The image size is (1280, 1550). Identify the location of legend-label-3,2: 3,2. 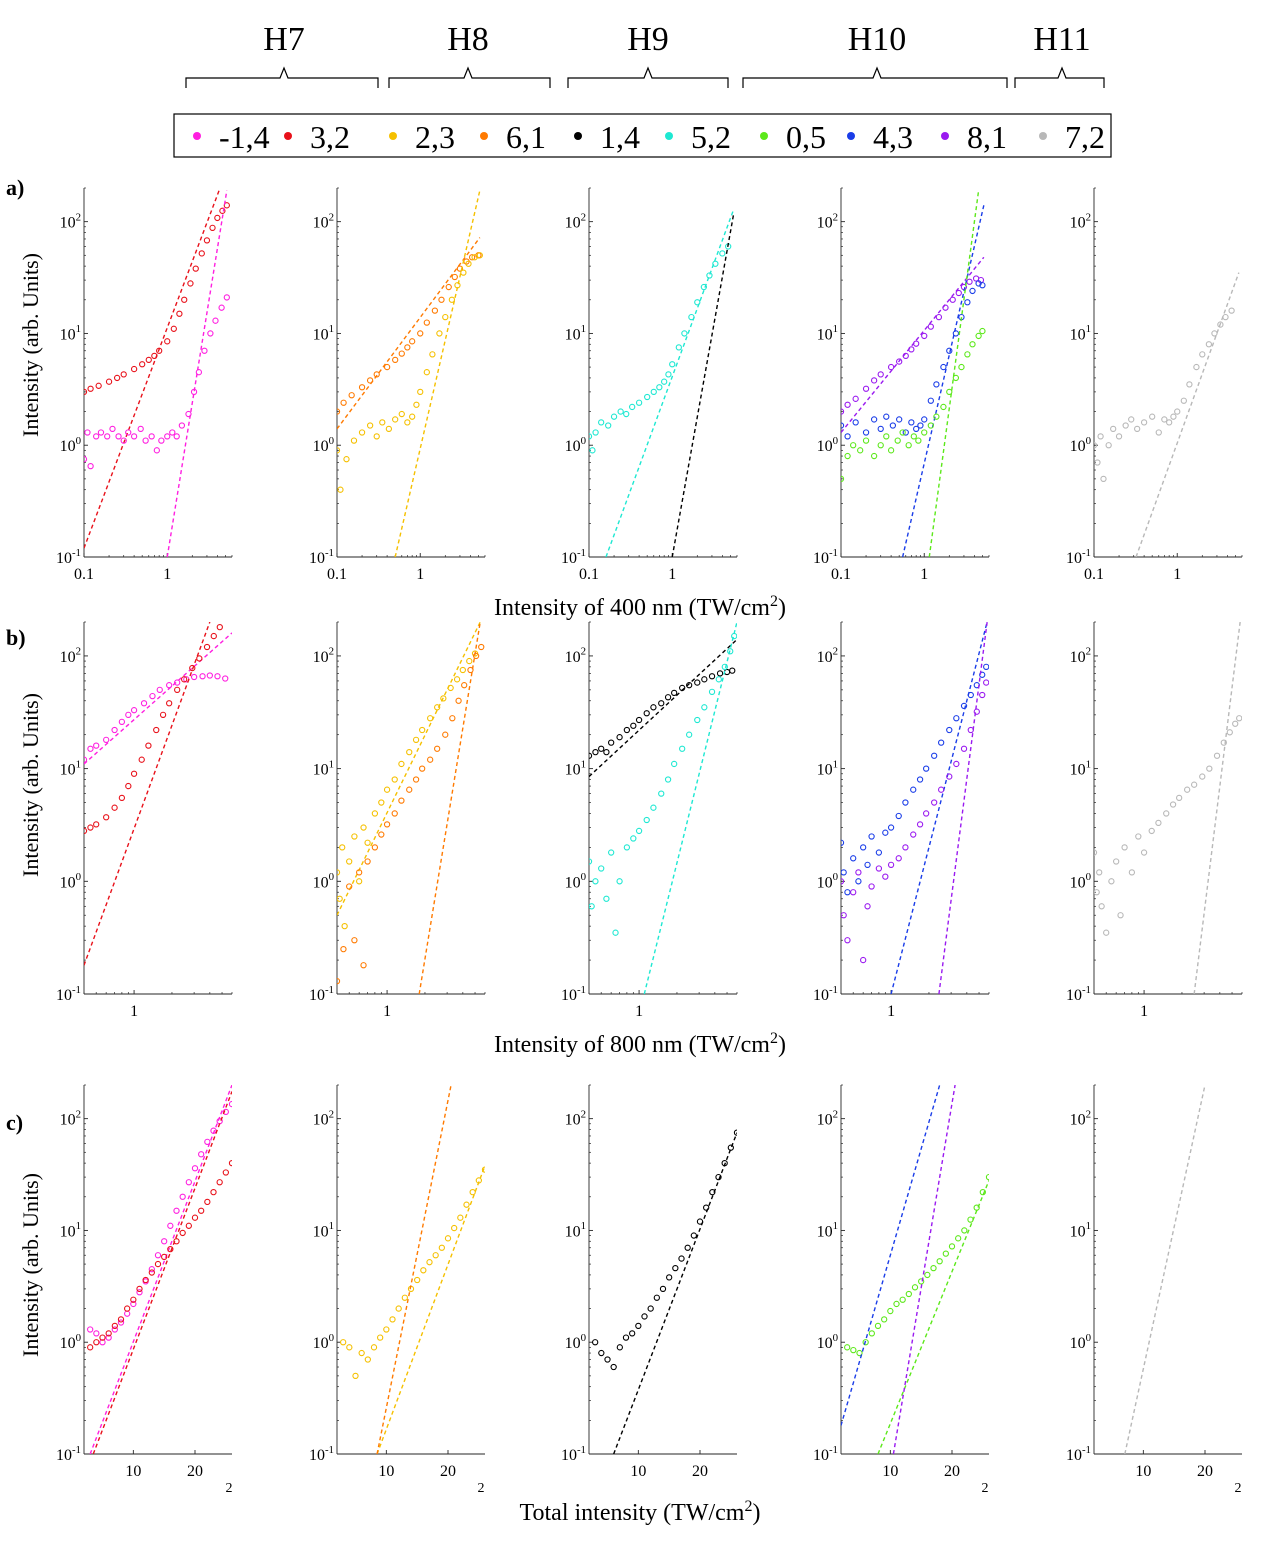
(330, 137).